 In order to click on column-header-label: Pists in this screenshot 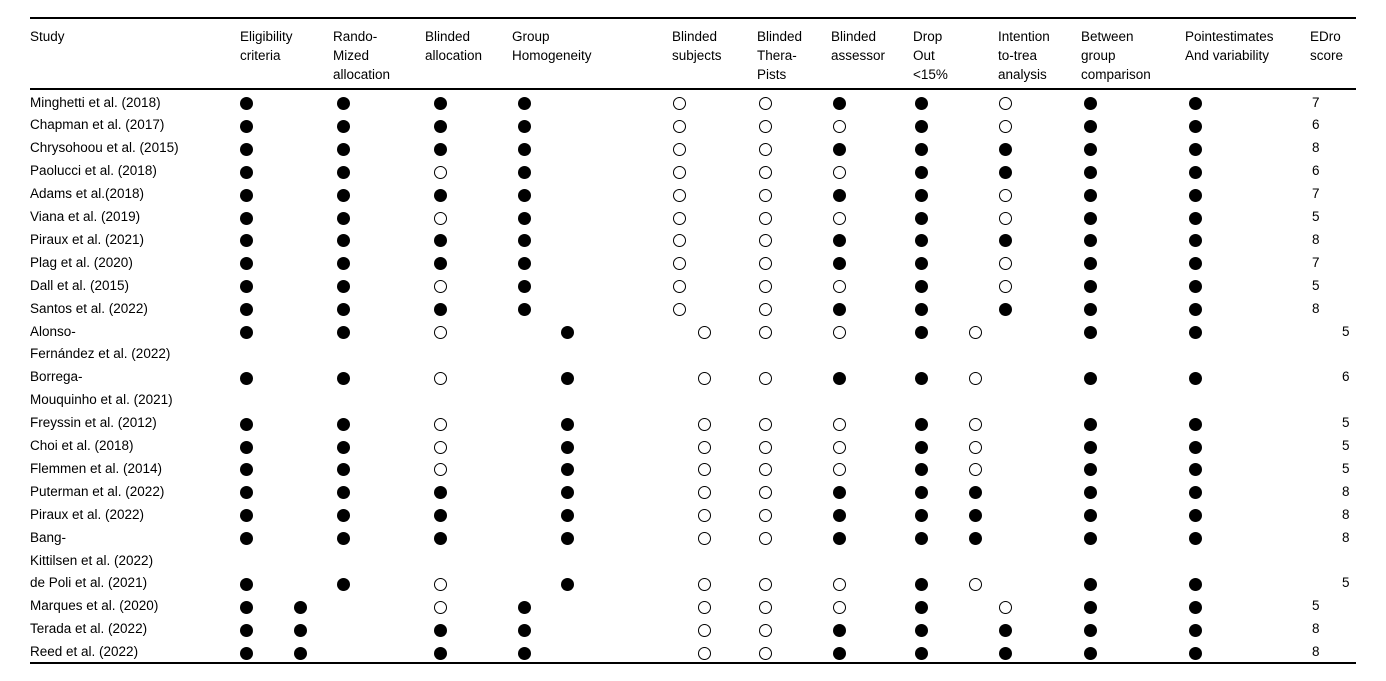, I will do `click(772, 74)`.